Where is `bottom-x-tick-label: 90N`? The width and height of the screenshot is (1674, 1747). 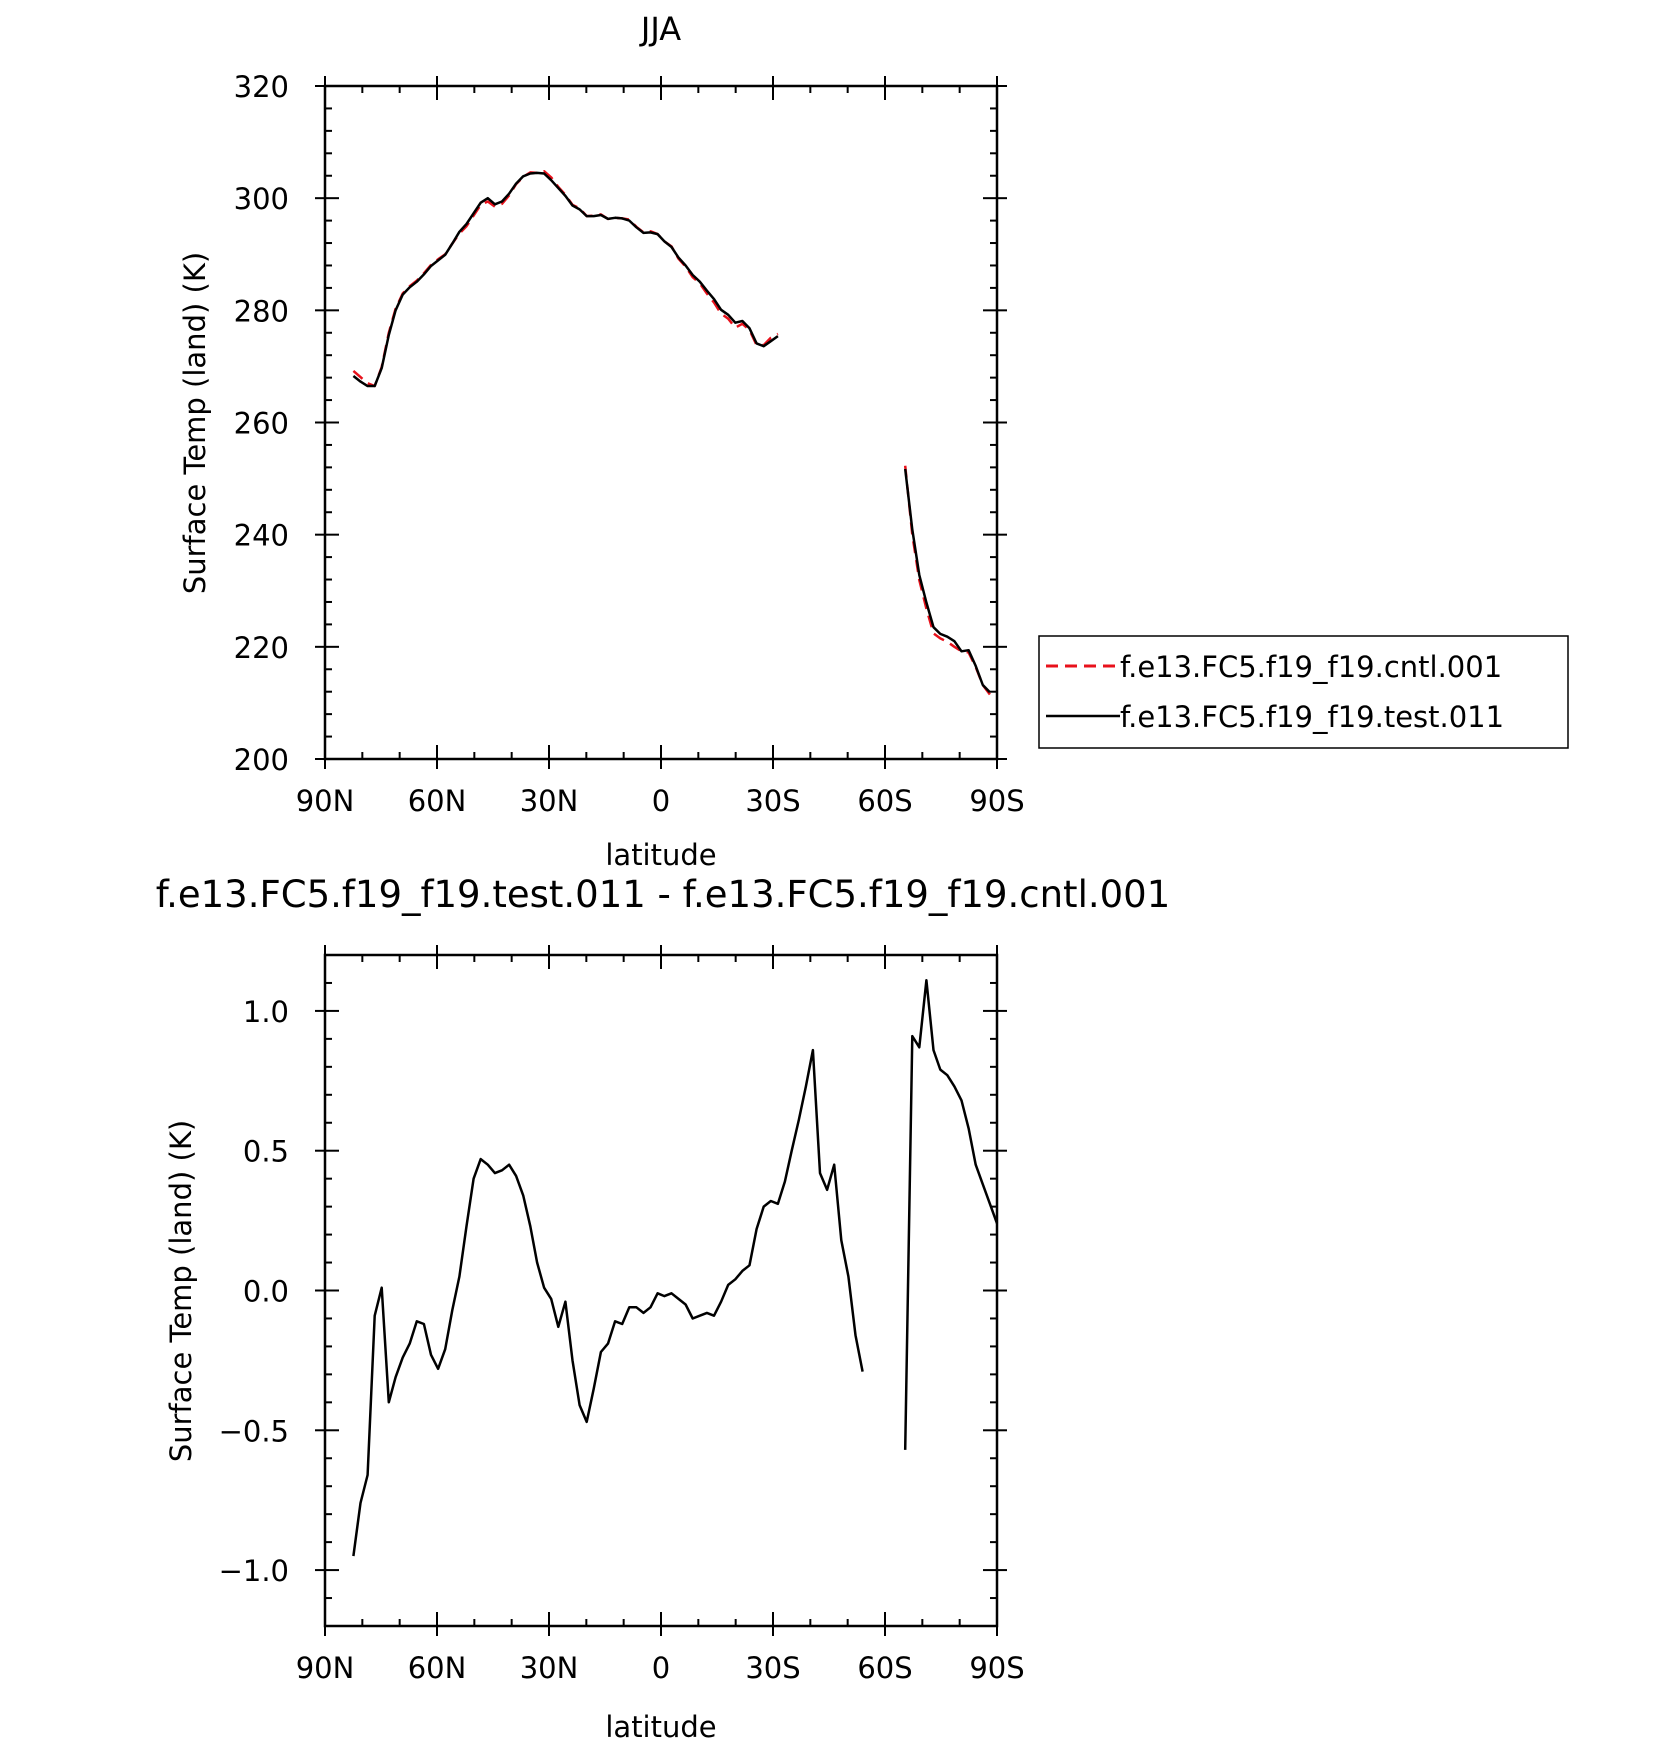
bottom-x-tick-label: 90N is located at coordinates (325, 1668).